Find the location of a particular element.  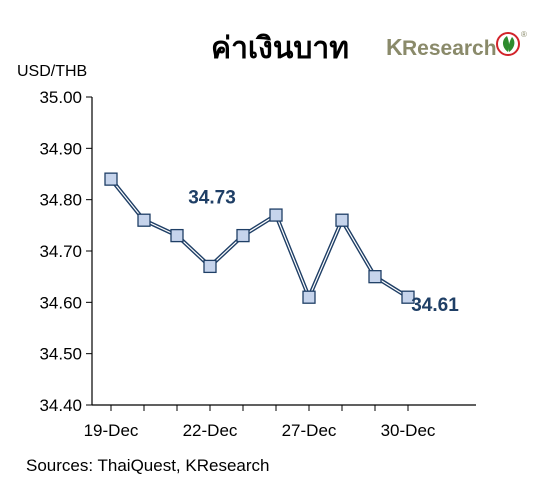

x-tick-label: 19-Dec is located at coordinates (111, 430).